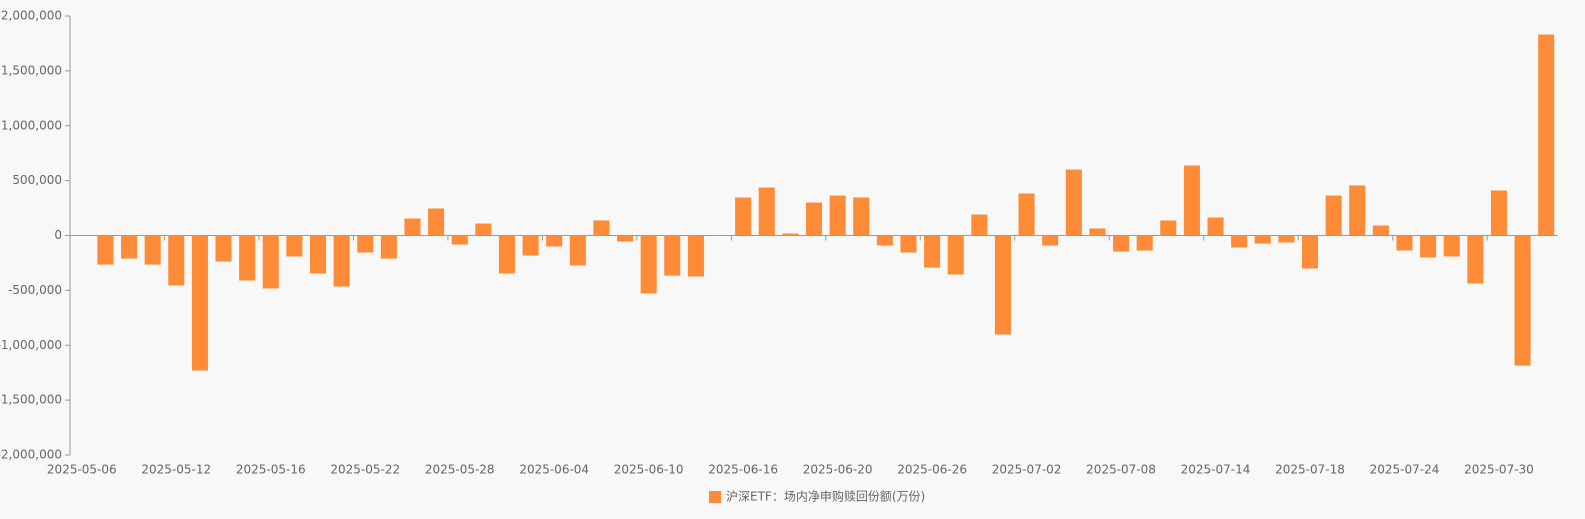  What do you see at coordinates (1405, 470) in the screenshot?
I see `x-tick-label: 2025-07-24` at bounding box center [1405, 470].